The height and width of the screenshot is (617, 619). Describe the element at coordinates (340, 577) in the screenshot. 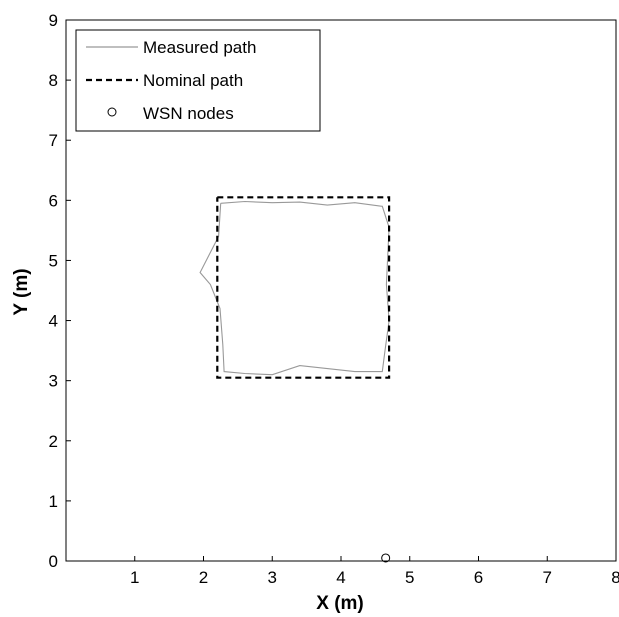

I see `x-tick-label: 4` at that location.